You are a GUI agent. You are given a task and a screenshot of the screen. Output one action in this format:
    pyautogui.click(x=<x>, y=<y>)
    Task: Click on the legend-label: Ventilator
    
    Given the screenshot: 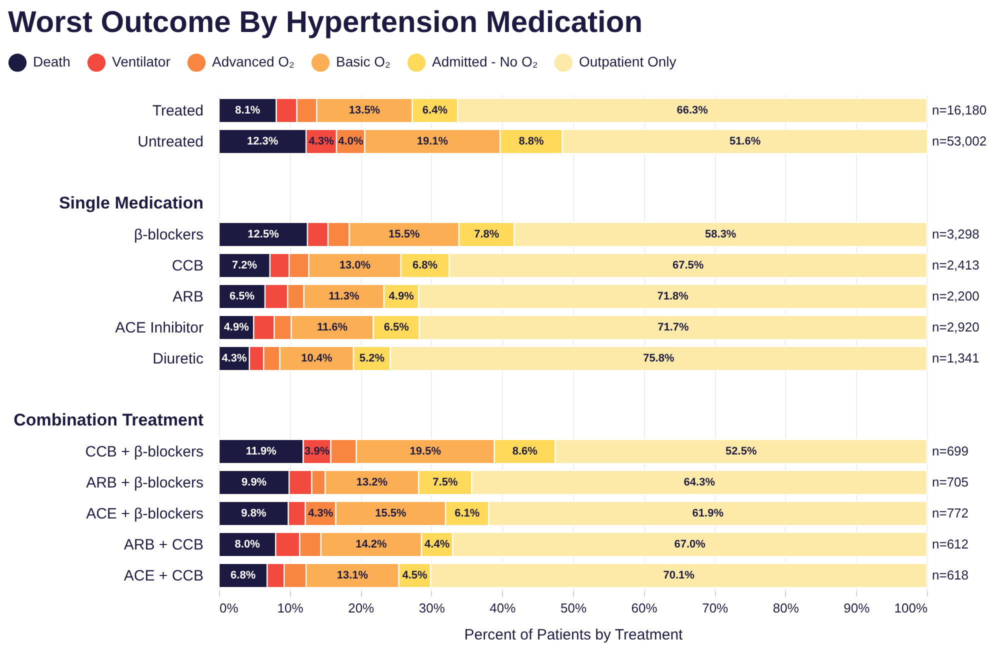 What is the action you would take?
    pyautogui.click(x=141, y=62)
    